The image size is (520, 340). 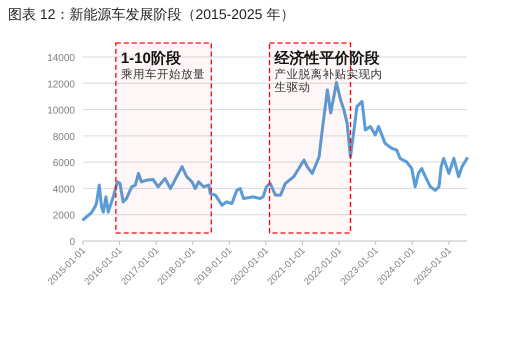 I want to click on chart-title: 图表 12：新能源车发展阶段（2015-2025 年）, so click(x=151, y=14).